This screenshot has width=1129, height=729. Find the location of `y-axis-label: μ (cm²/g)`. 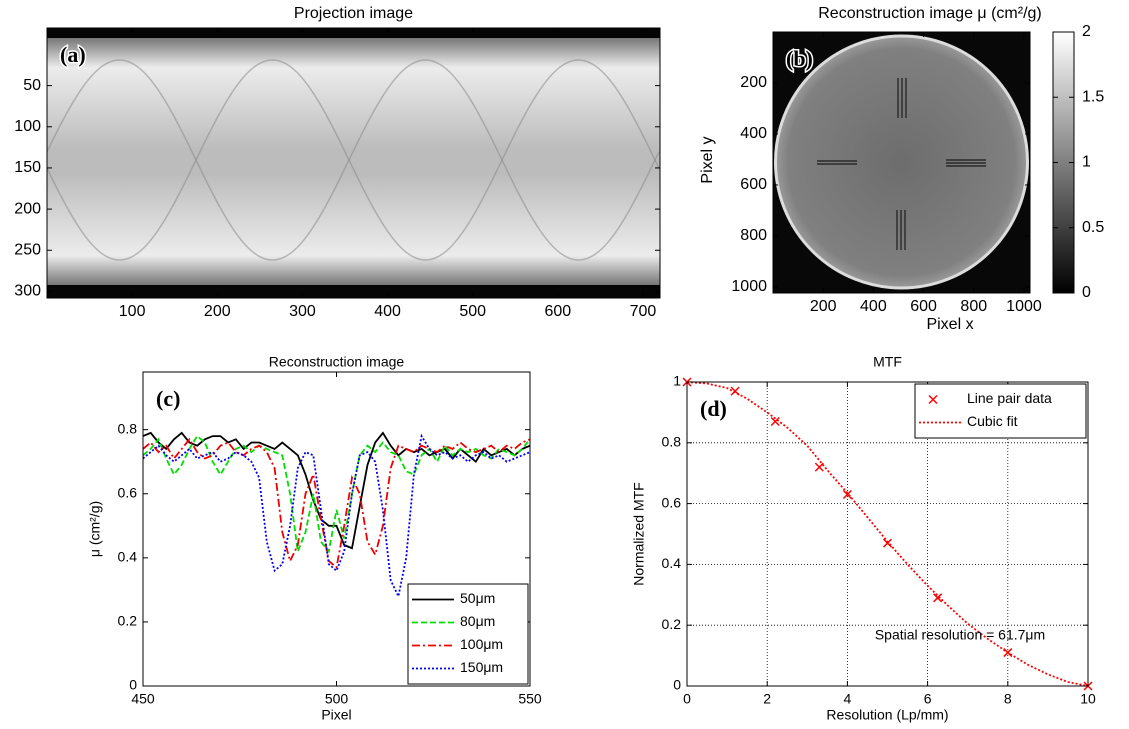

y-axis-label: μ (cm²/g) is located at coordinates (95, 529).